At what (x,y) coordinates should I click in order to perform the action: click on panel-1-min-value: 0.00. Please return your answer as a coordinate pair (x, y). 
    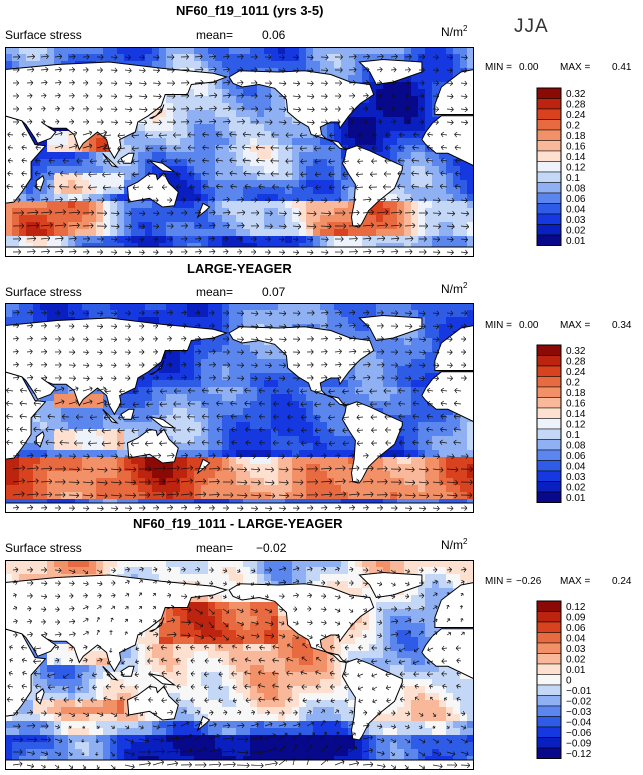
    Looking at the image, I should click on (529, 67).